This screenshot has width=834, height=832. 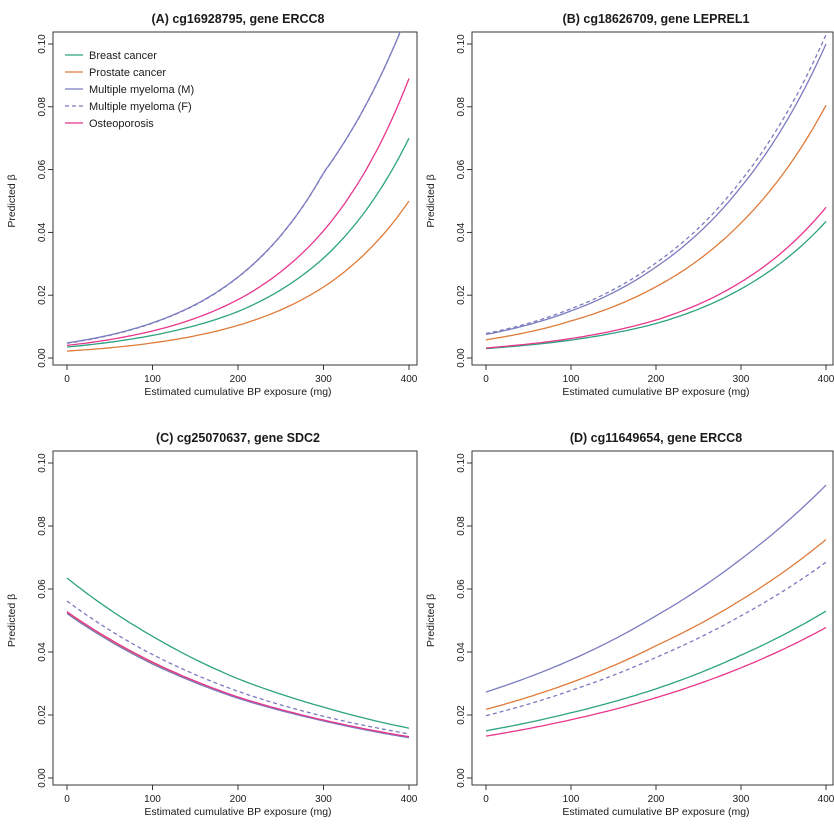 I want to click on panel-title: (B) cg18626709, gene LEPREL1, so click(x=656, y=19).